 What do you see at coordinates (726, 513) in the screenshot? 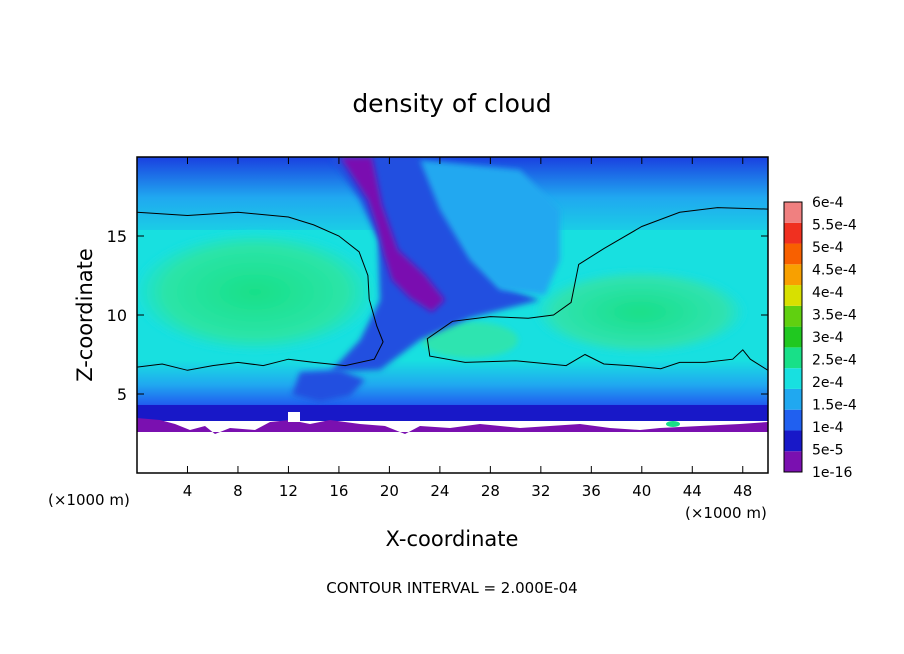
I see `x-unit-right: (×1000 m)` at bounding box center [726, 513].